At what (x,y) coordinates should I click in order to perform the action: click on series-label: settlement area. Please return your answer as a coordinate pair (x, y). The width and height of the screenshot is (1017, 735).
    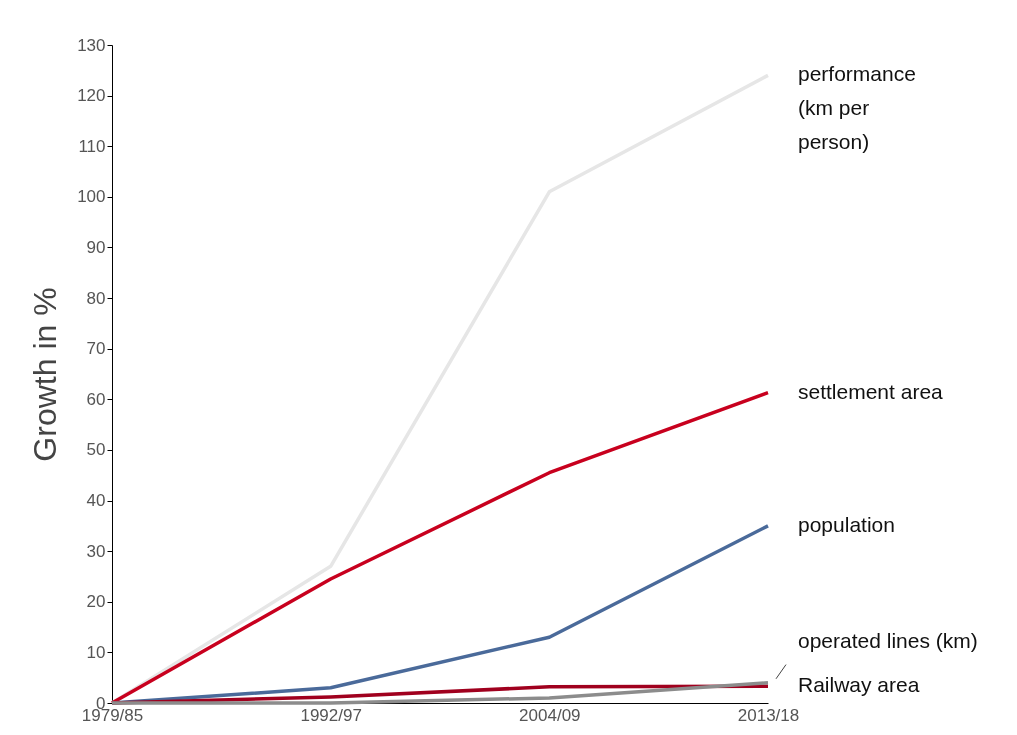
    Looking at the image, I should click on (871, 391).